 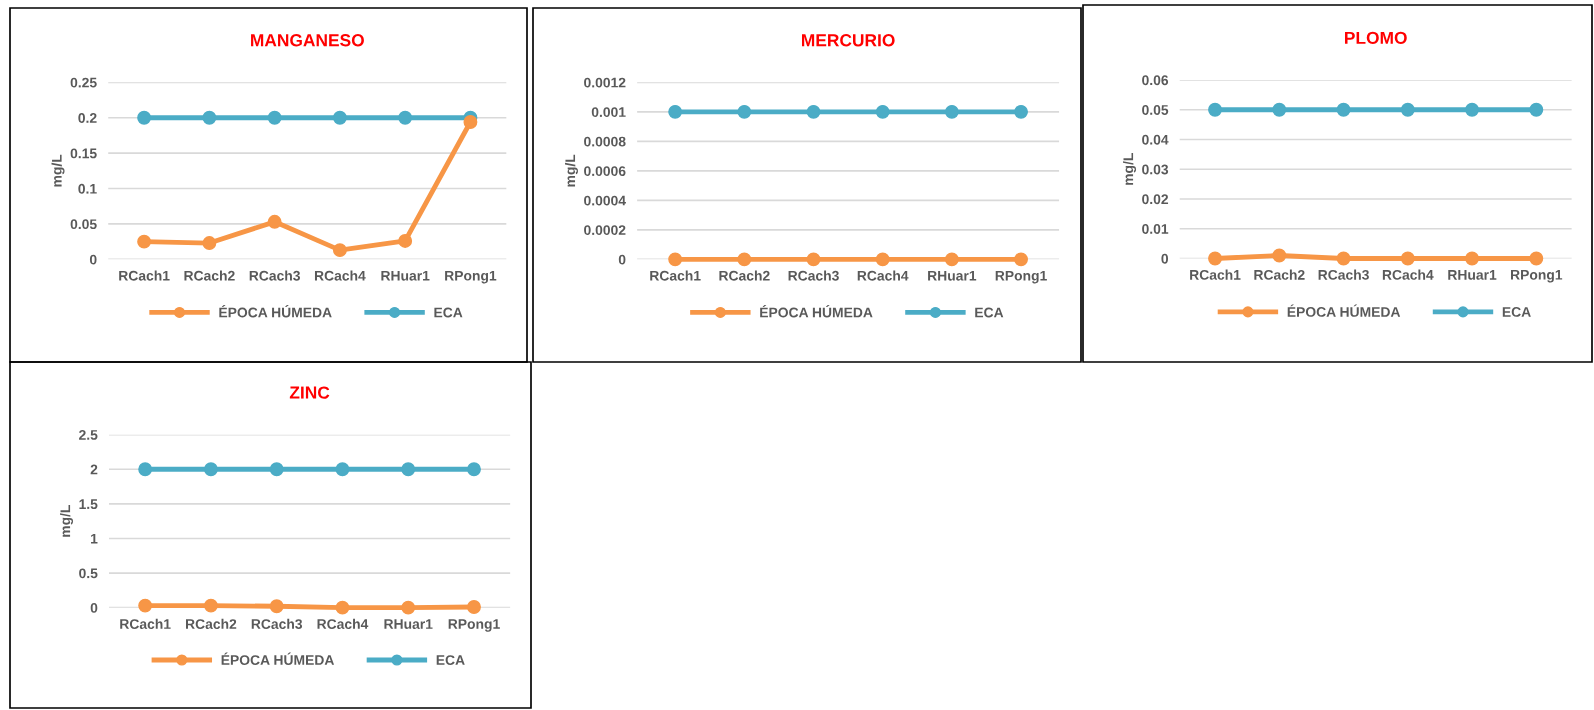 What do you see at coordinates (87, 118) in the screenshot?
I see `y-tick-label: 0.2` at bounding box center [87, 118].